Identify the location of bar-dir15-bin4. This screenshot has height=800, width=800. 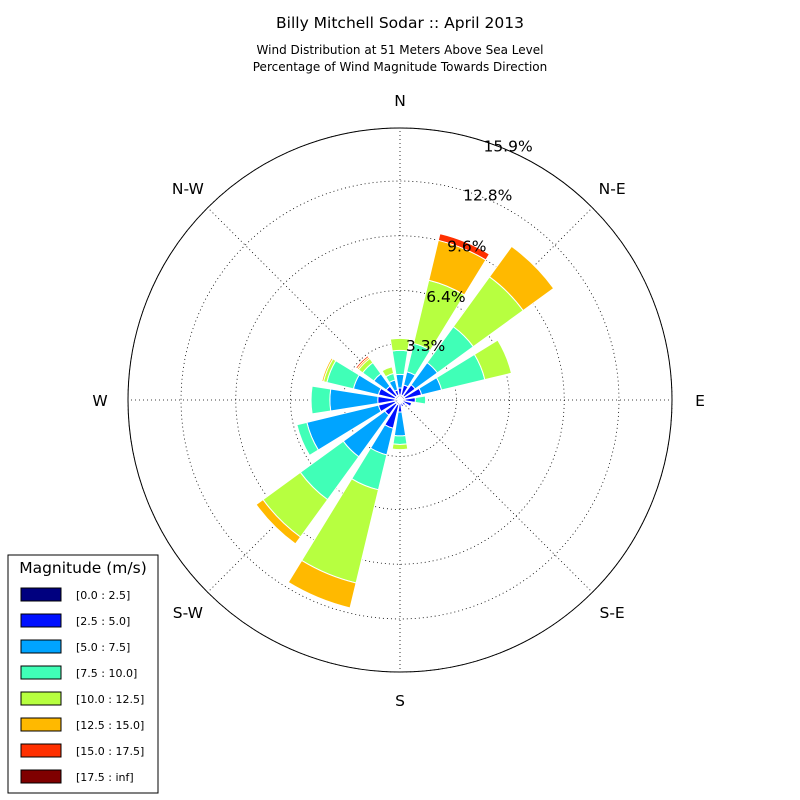
(388, 372).